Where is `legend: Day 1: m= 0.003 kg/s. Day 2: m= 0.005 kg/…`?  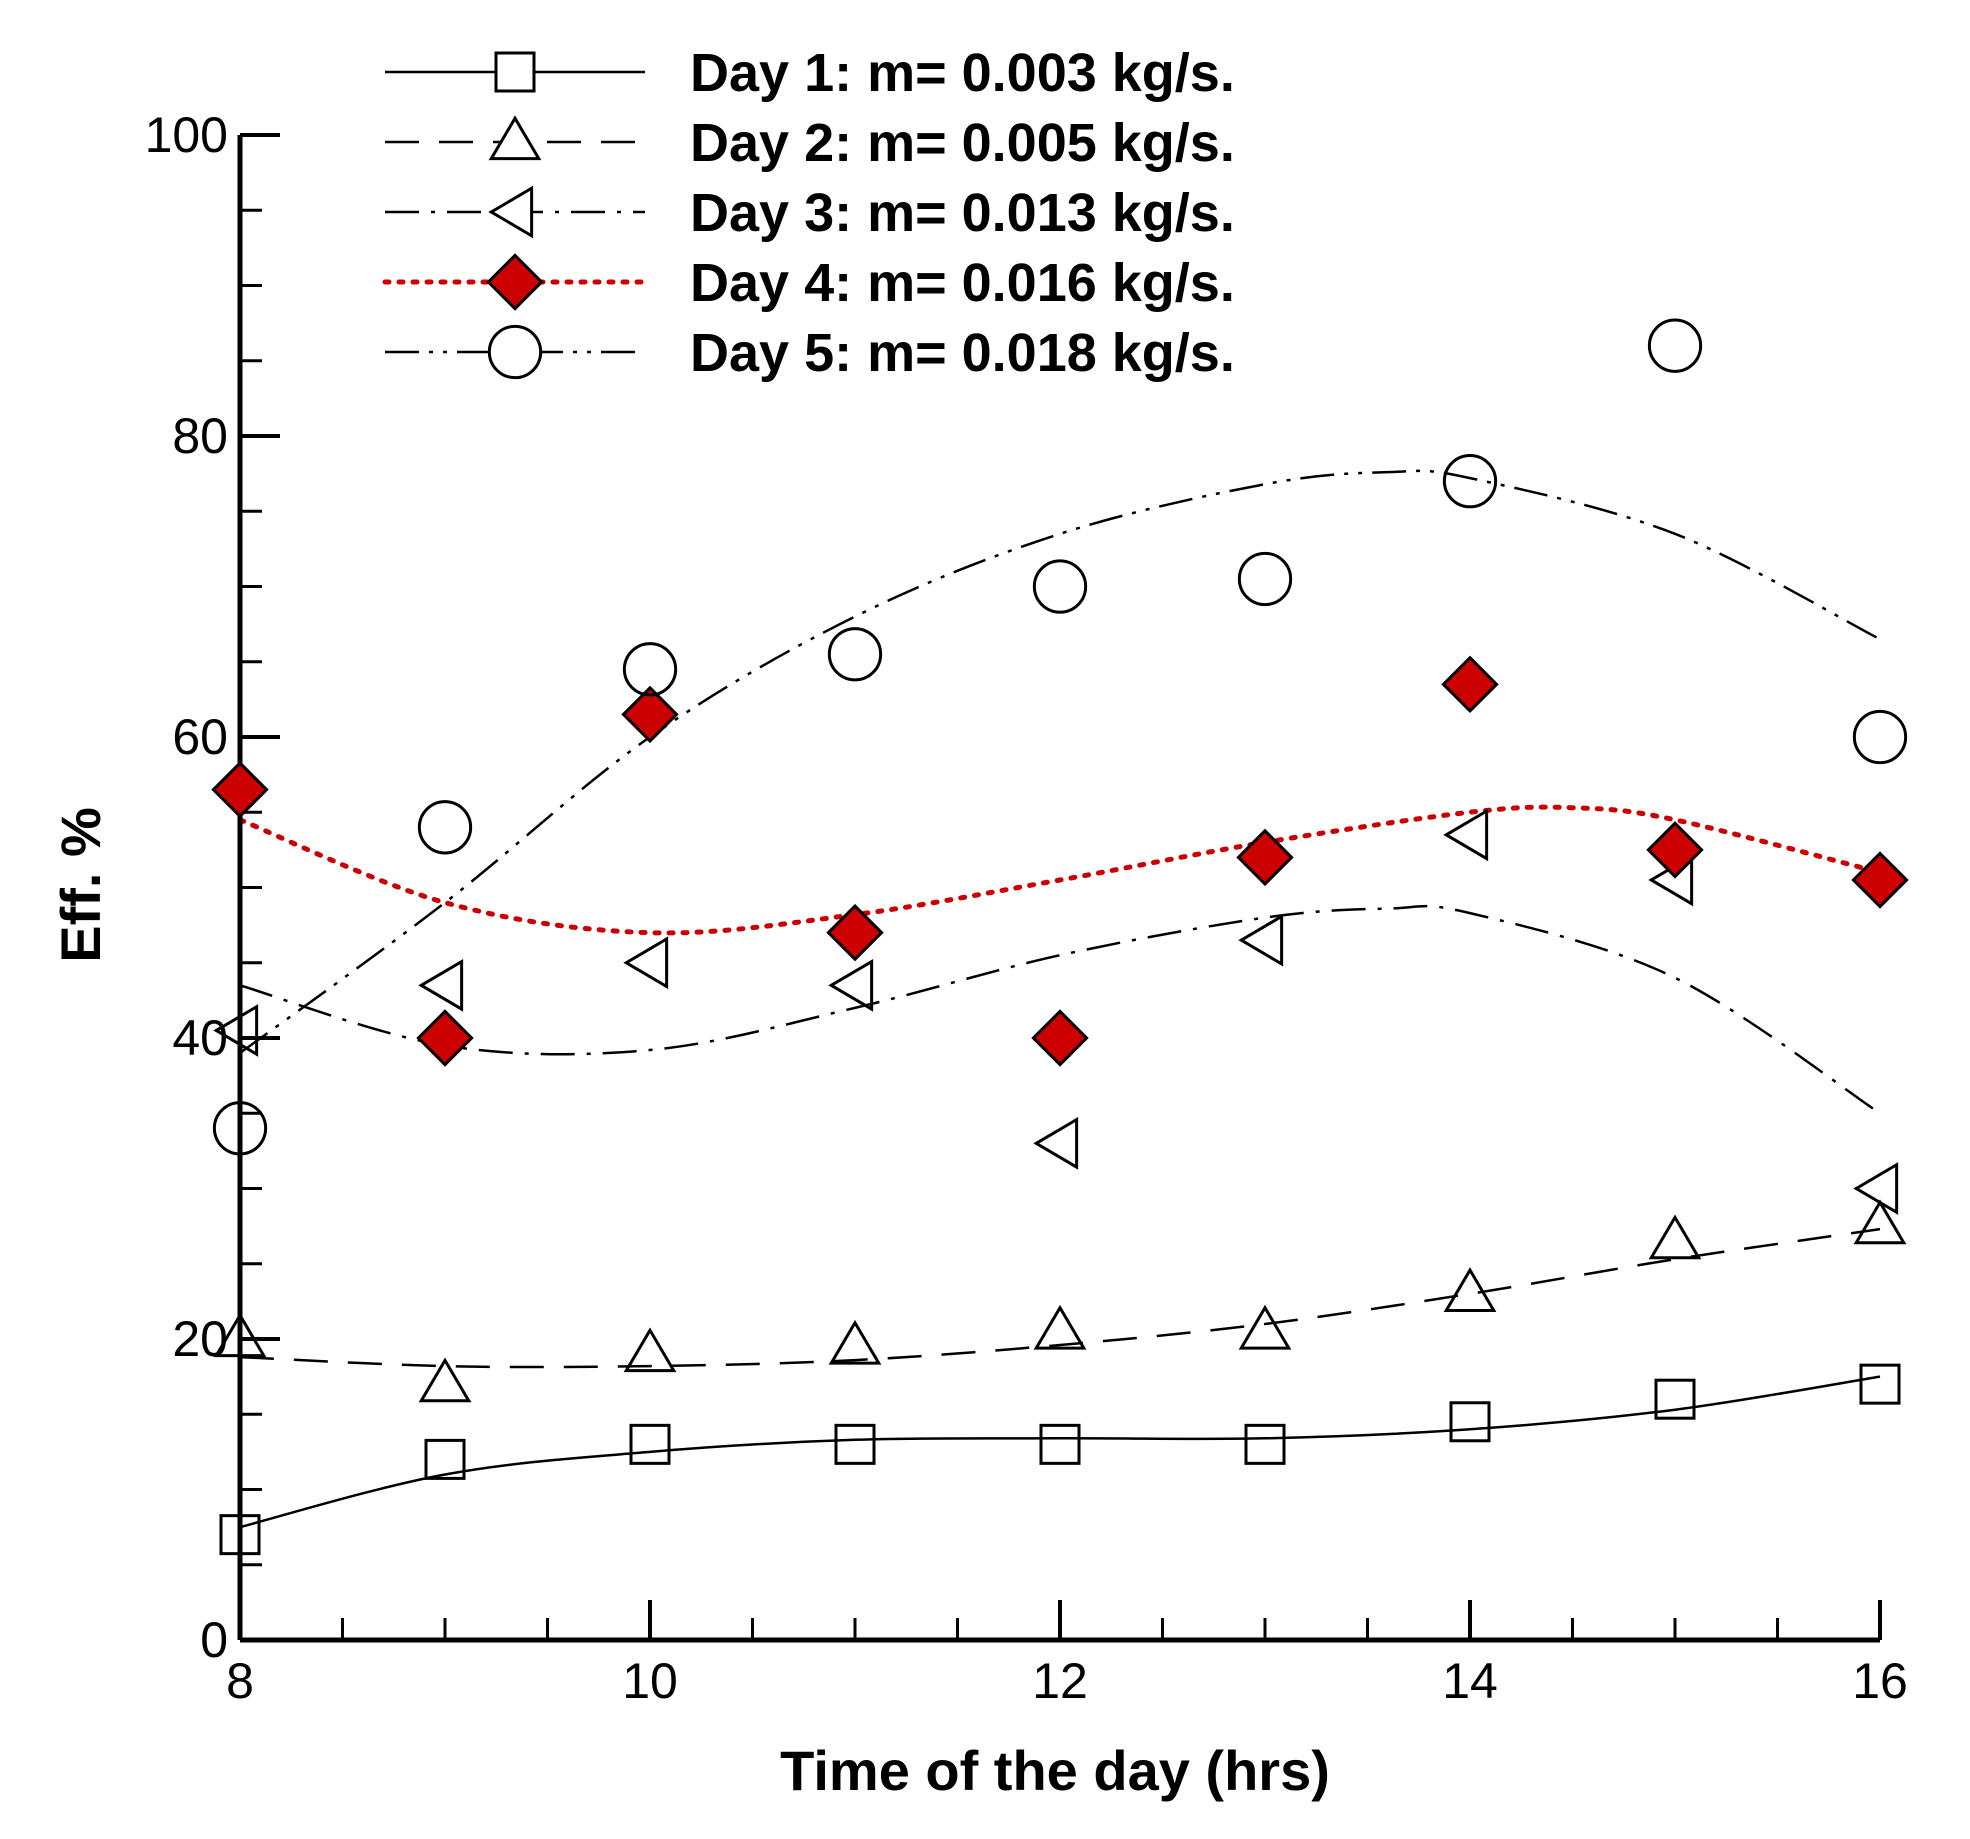
legend: Day 1: m= 0.003 kg/s. Day 2: m= 0.005 kg/… is located at coordinates (808, 213).